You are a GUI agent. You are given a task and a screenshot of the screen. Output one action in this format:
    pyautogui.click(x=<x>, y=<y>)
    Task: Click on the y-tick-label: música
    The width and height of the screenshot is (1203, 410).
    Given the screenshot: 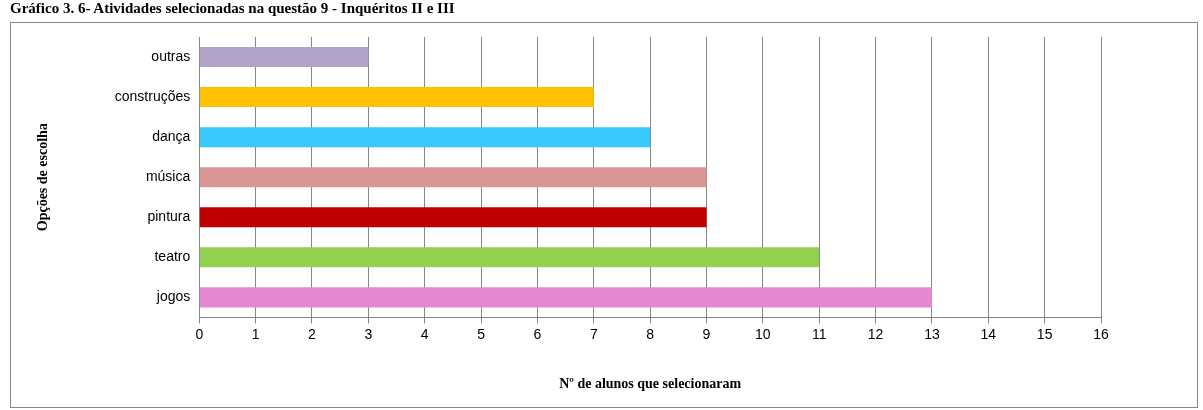 What is the action you would take?
    pyautogui.click(x=168, y=176)
    